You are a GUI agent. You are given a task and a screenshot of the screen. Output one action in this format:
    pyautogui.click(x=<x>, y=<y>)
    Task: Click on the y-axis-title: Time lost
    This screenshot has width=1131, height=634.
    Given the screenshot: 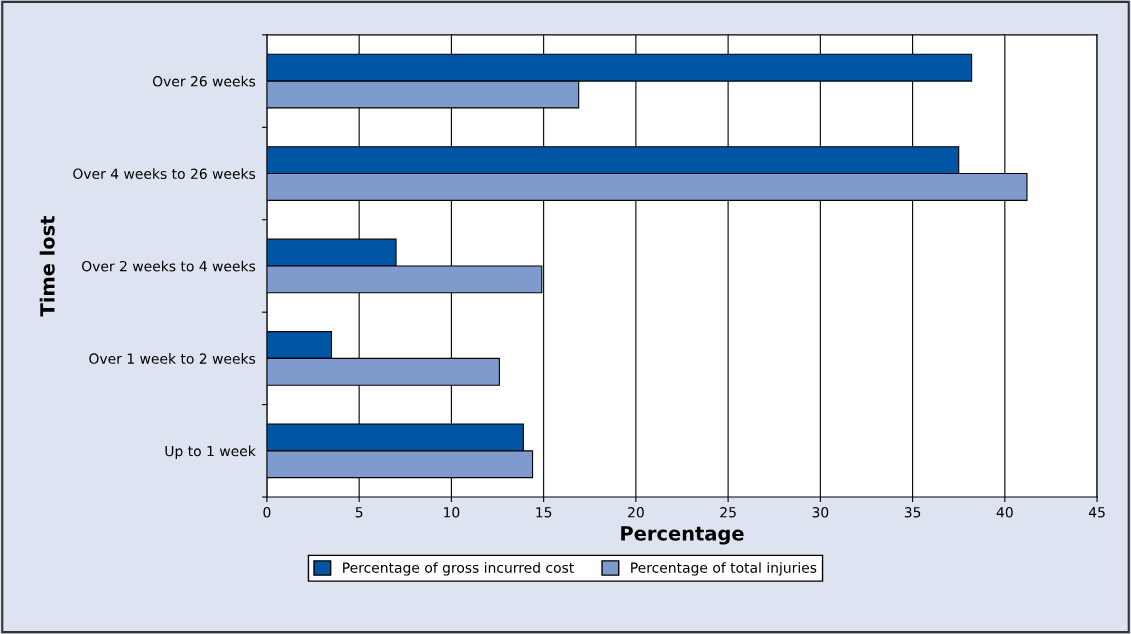 What is the action you would take?
    pyautogui.click(x=47, y=266)
    